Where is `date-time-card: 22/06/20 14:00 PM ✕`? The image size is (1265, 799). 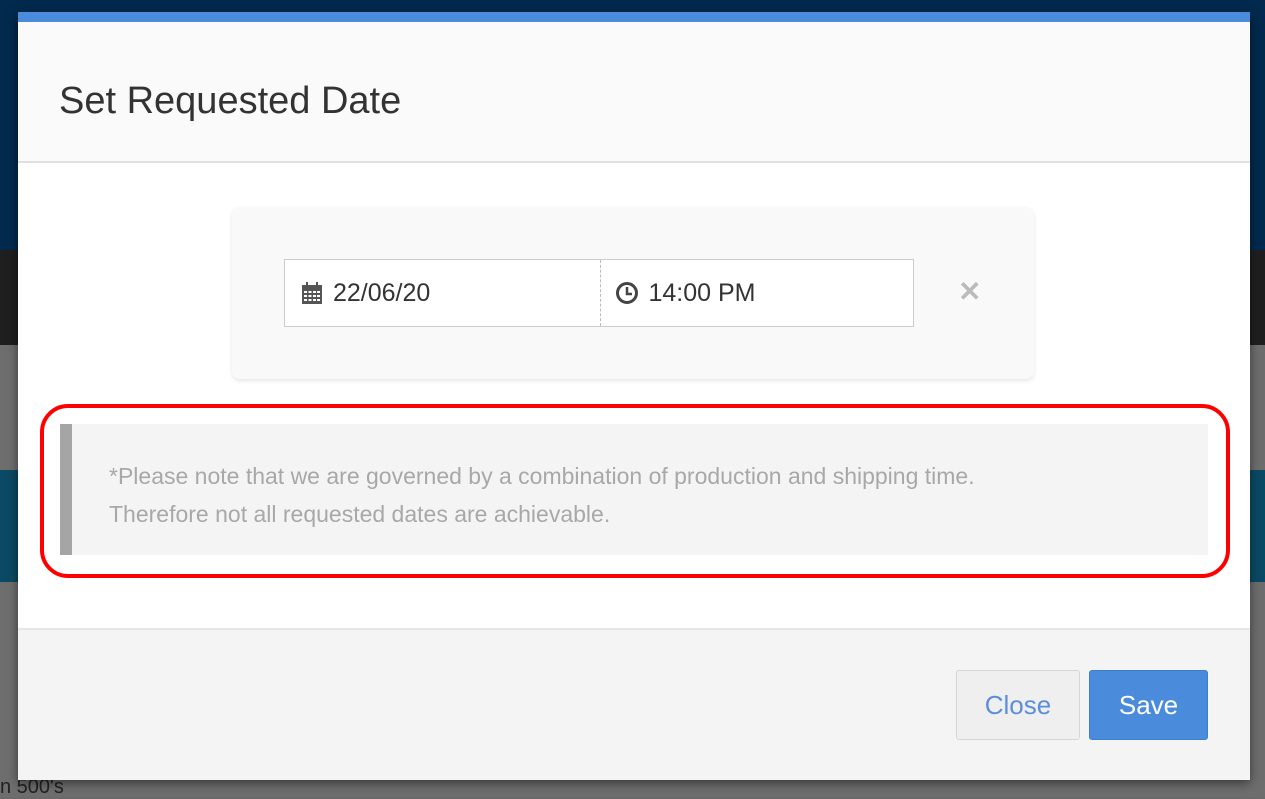
date-time-card: 22/06/20 14:00 PM ✕ is located at coordinates (633, 293).